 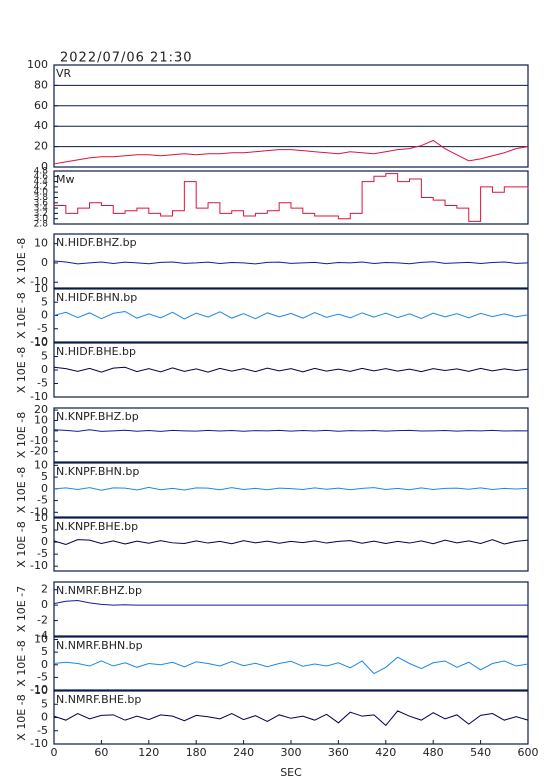 I want to click on x-tick-label: 600, so click(x=528, y=752).